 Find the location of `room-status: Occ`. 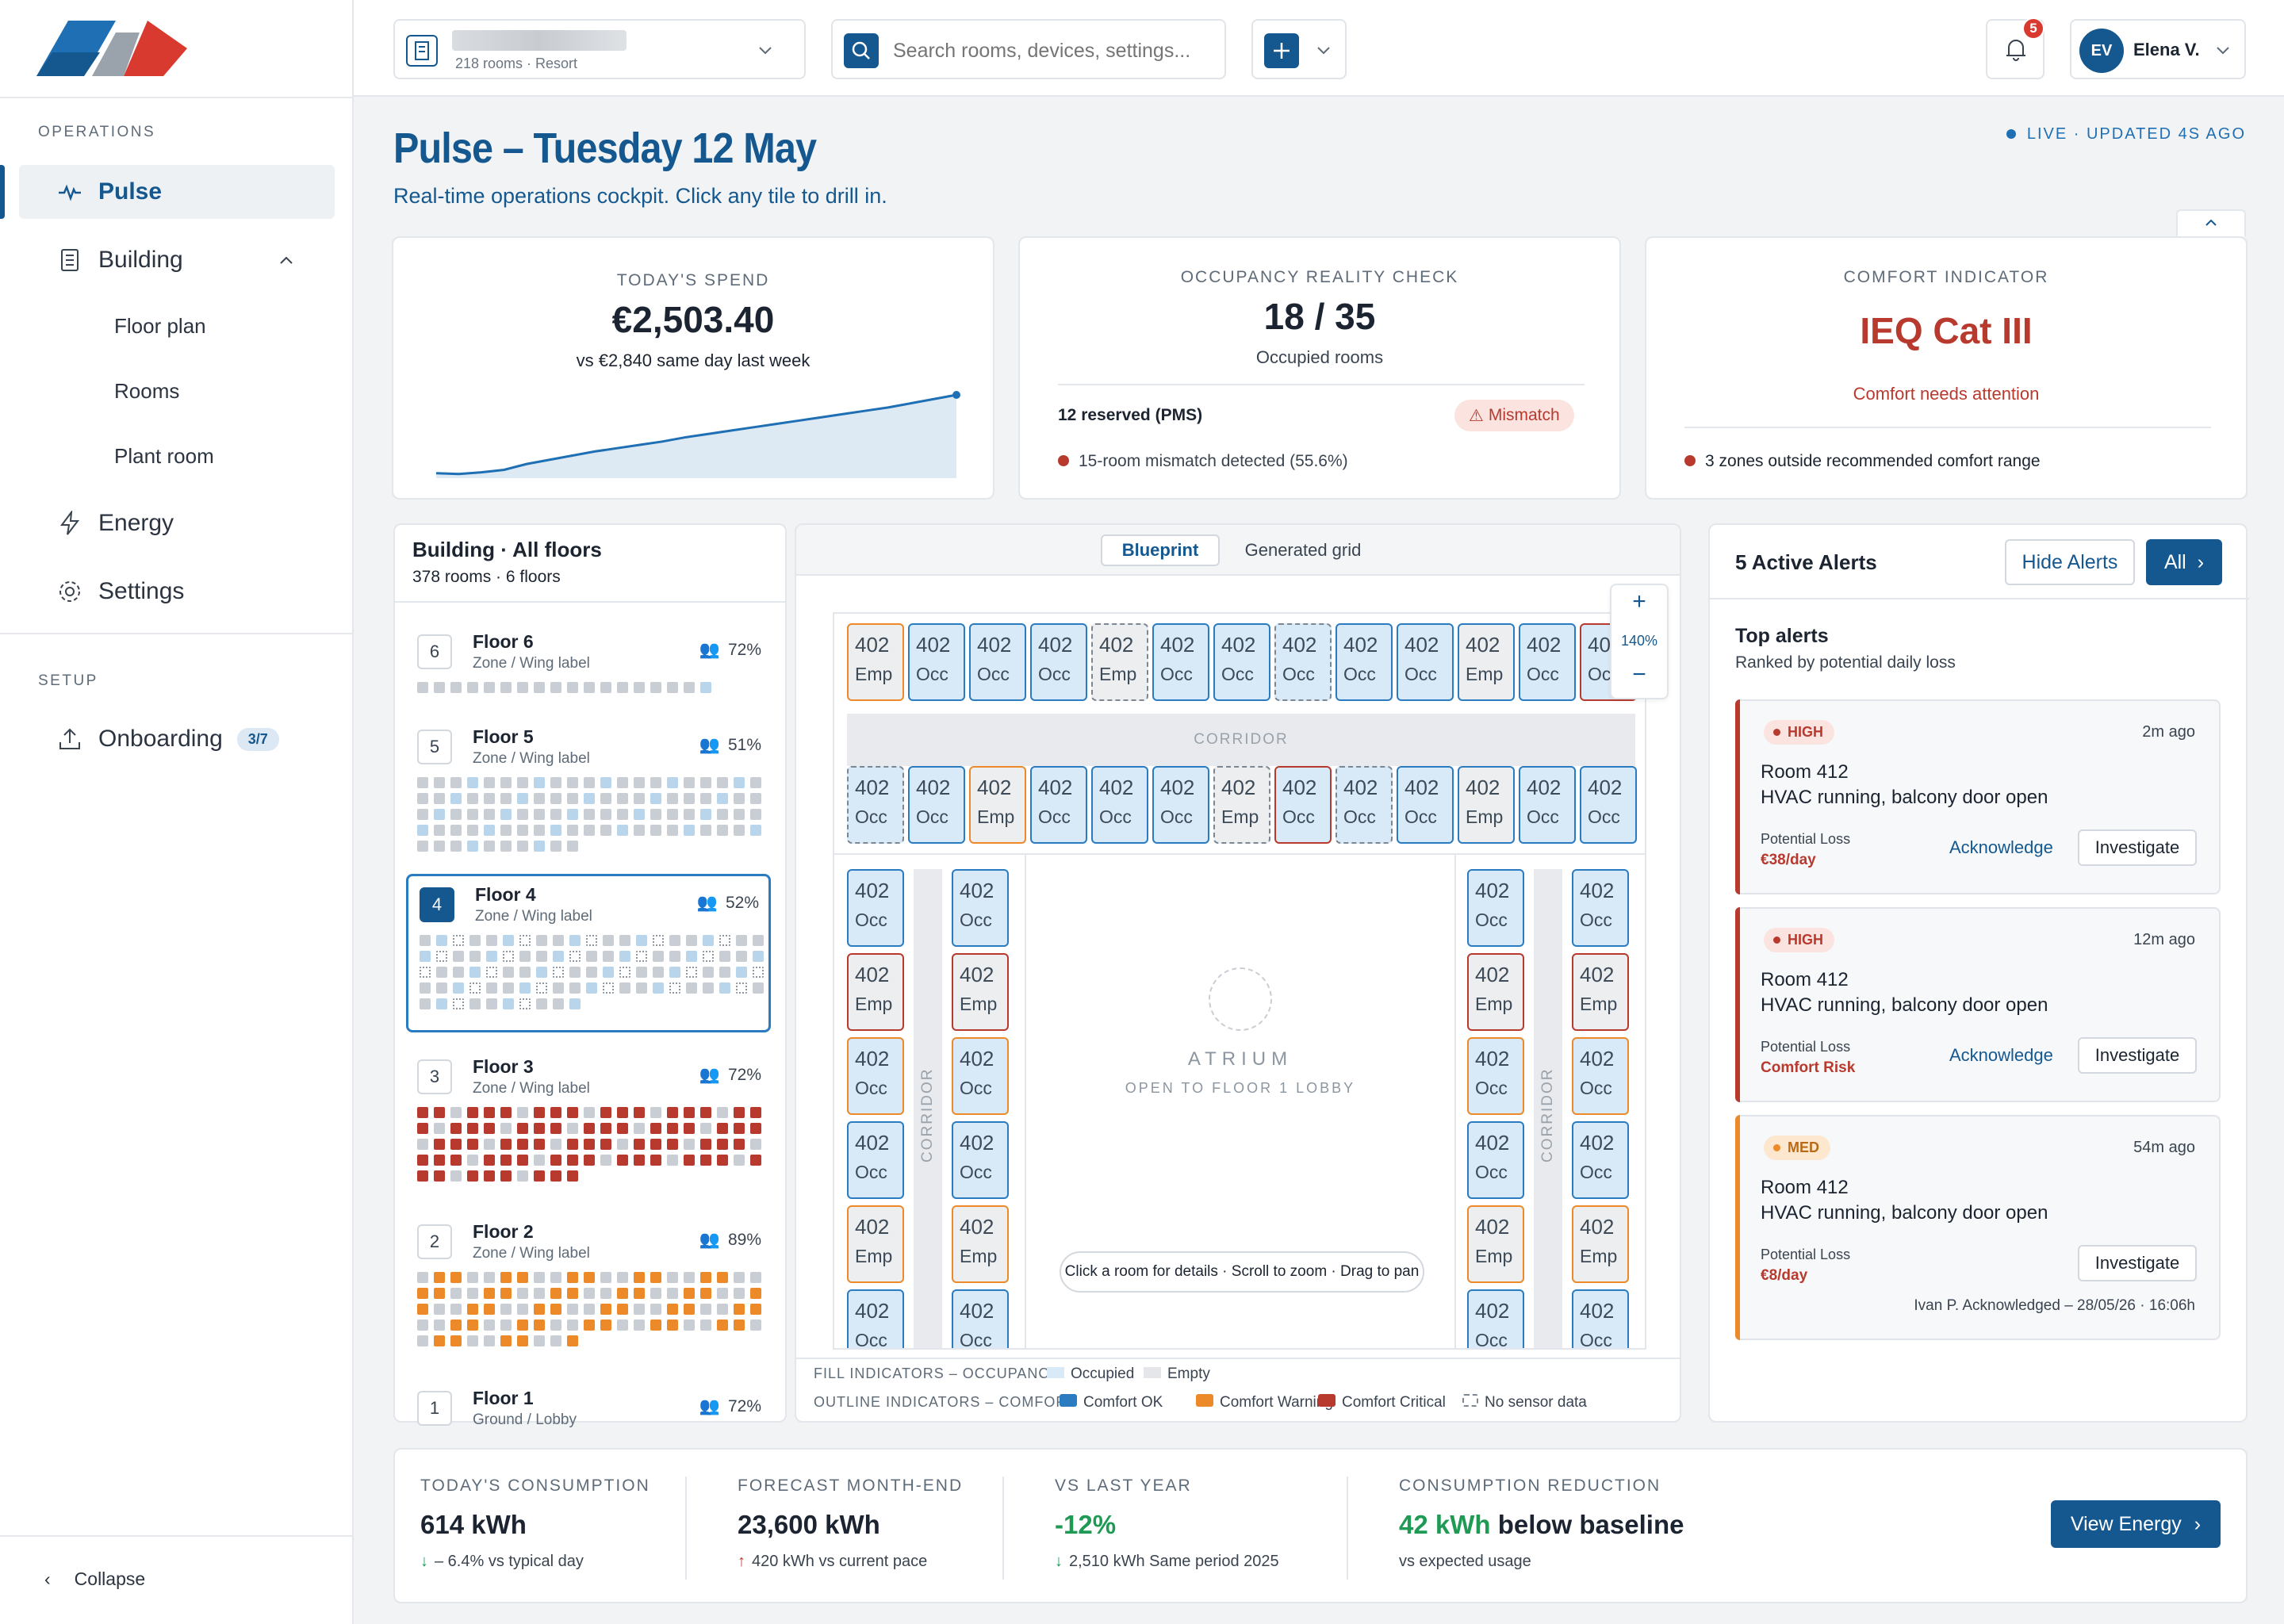

room-status: Occ is located at coordinates (1054, 817).